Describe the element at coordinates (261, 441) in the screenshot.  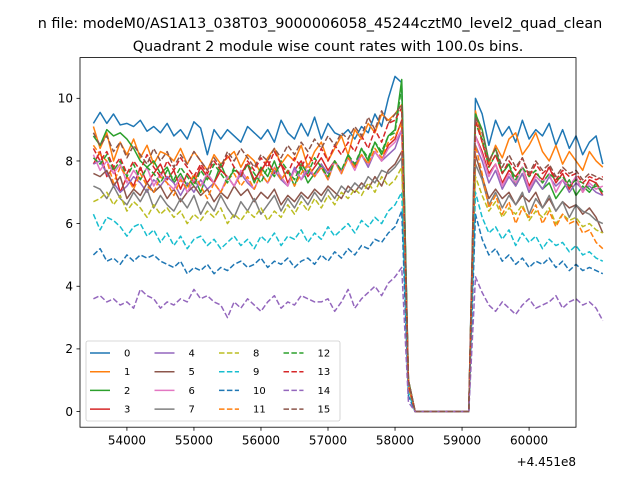
I see `x-tick-label: 56000` at that location.